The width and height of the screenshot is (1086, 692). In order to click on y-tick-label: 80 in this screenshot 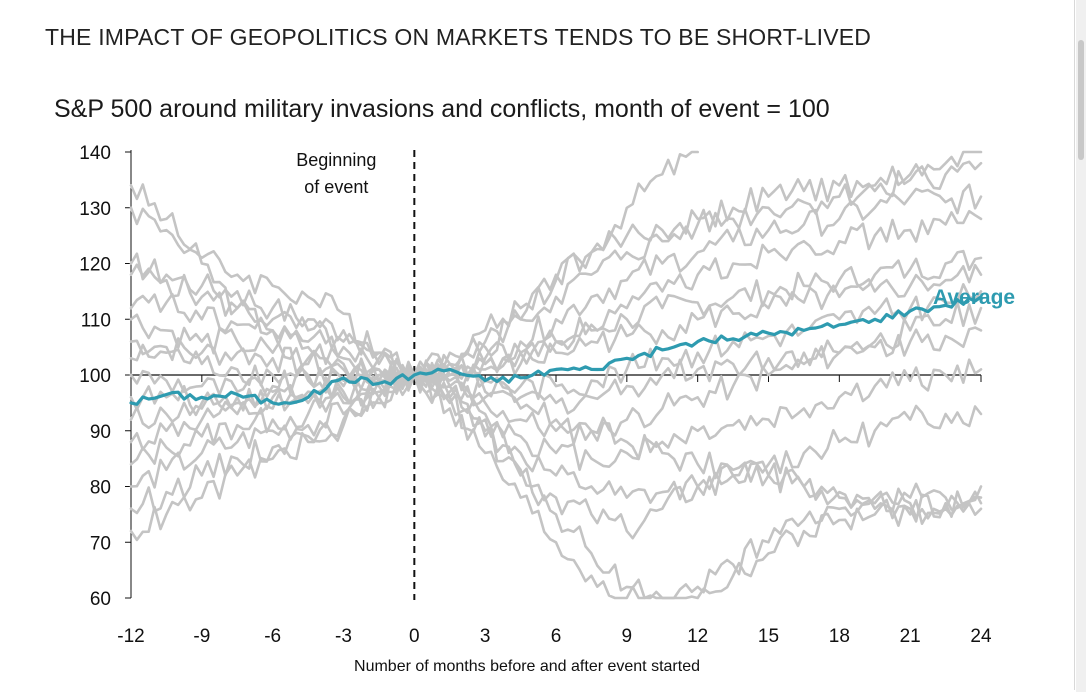, I will do `click(100, 488)`.